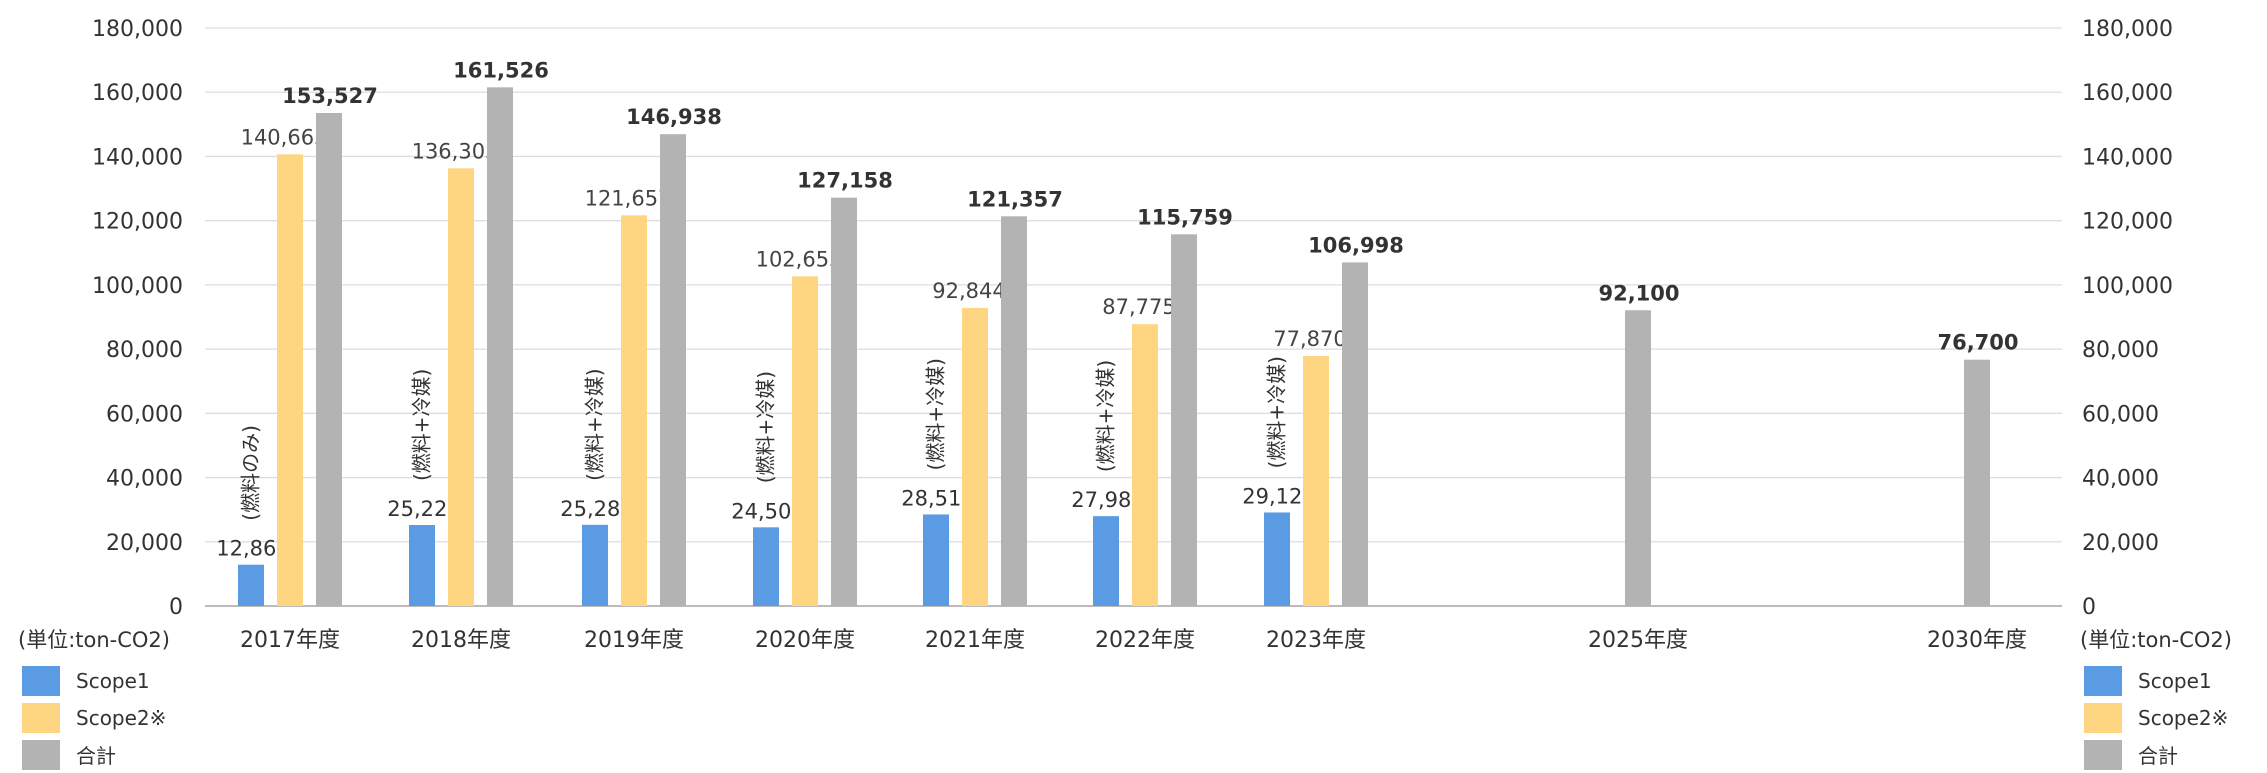 This screenshot has width=2267, height=773. What do you see at coordinates (1638, 640) in the screenshot?
I see `x-tick-label: 2025年度` at bounding box center [1638, 640].